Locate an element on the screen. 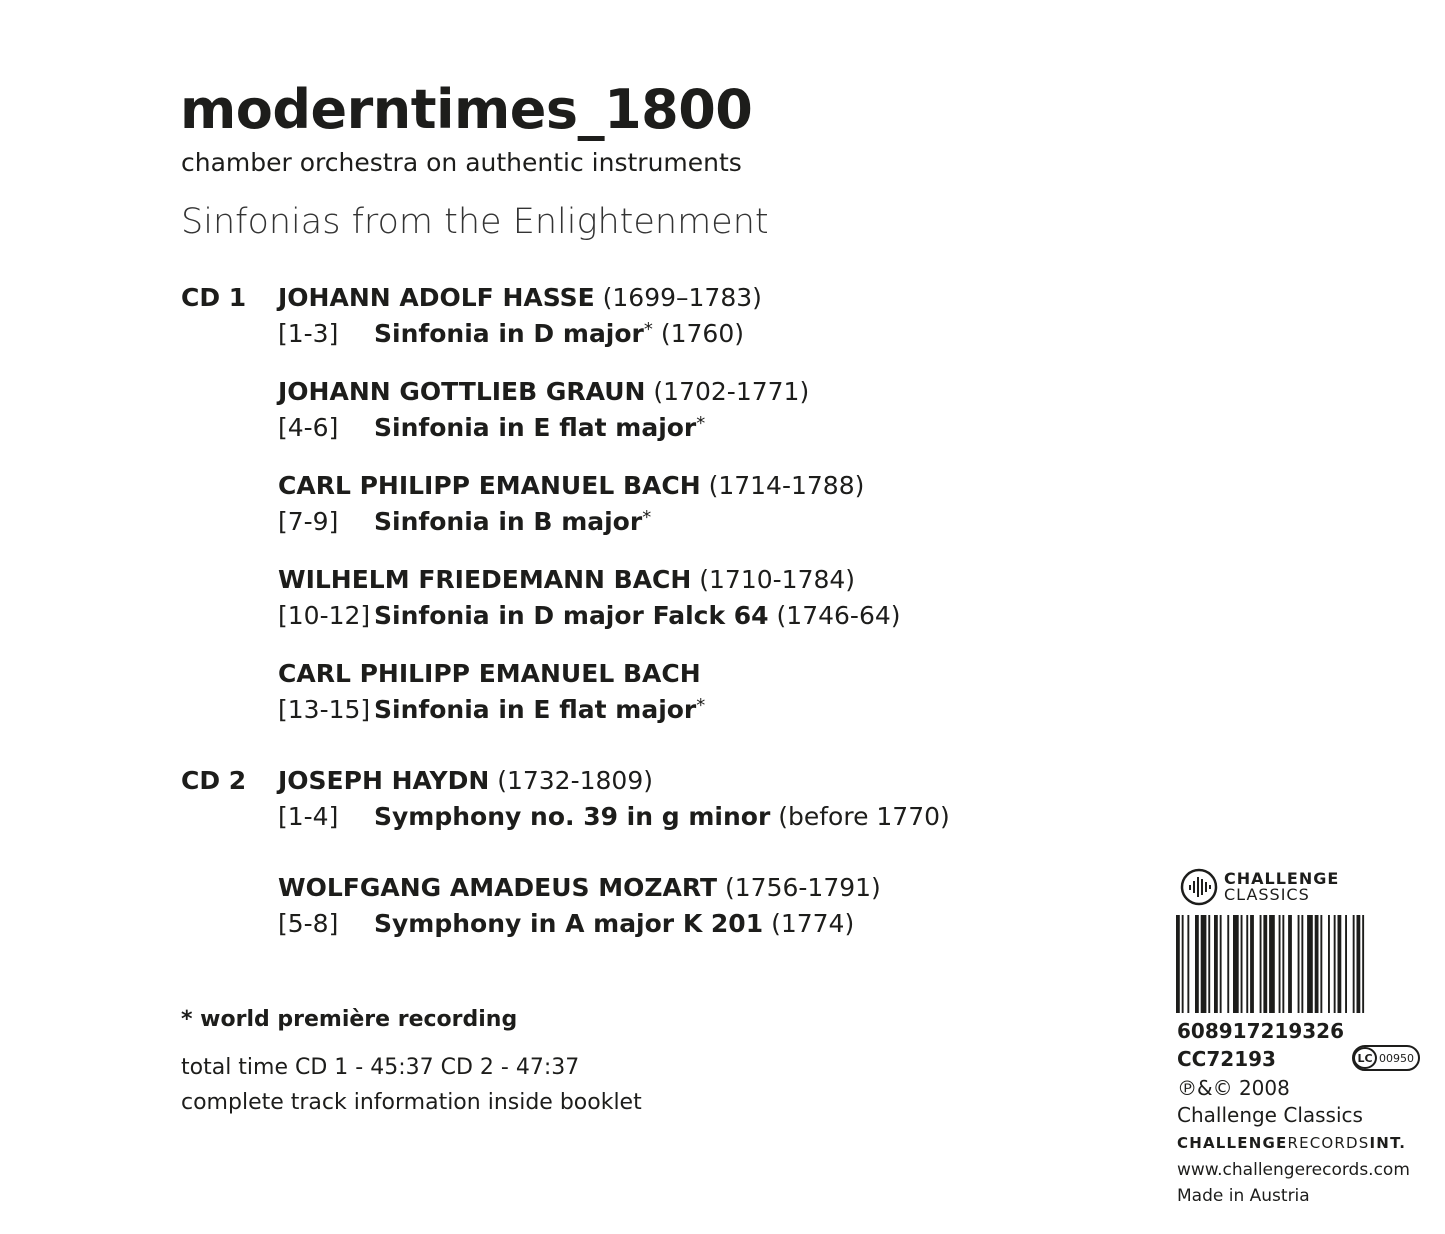 The image size is (1445, 1234). work-title: Sinfonia in D major is located at coordinates (509, 333).